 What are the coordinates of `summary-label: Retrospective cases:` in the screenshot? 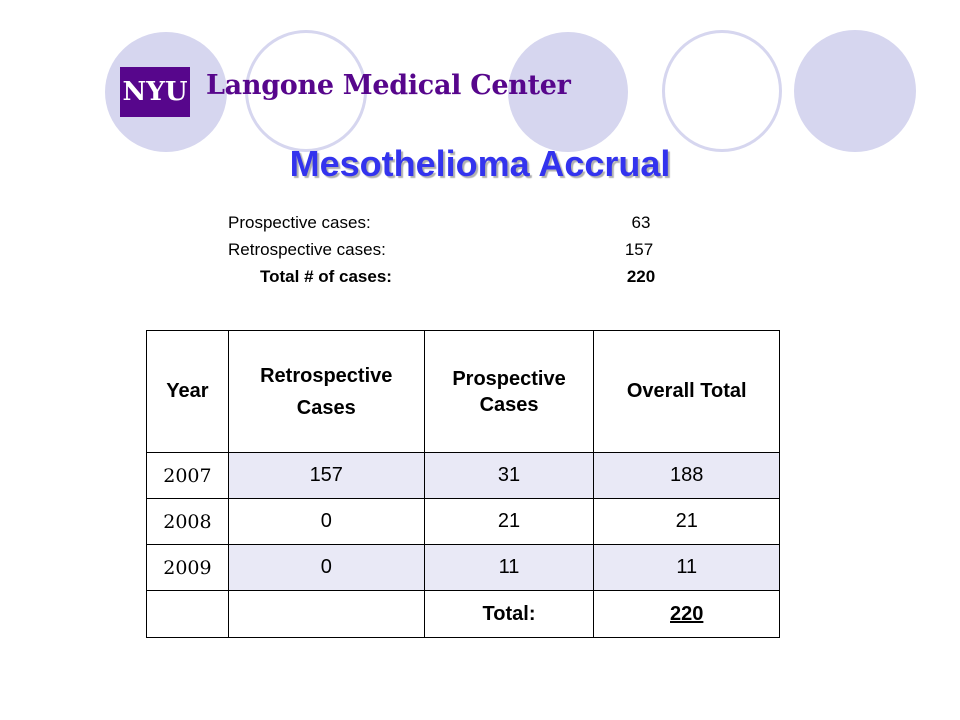 It's located at (307, 249).